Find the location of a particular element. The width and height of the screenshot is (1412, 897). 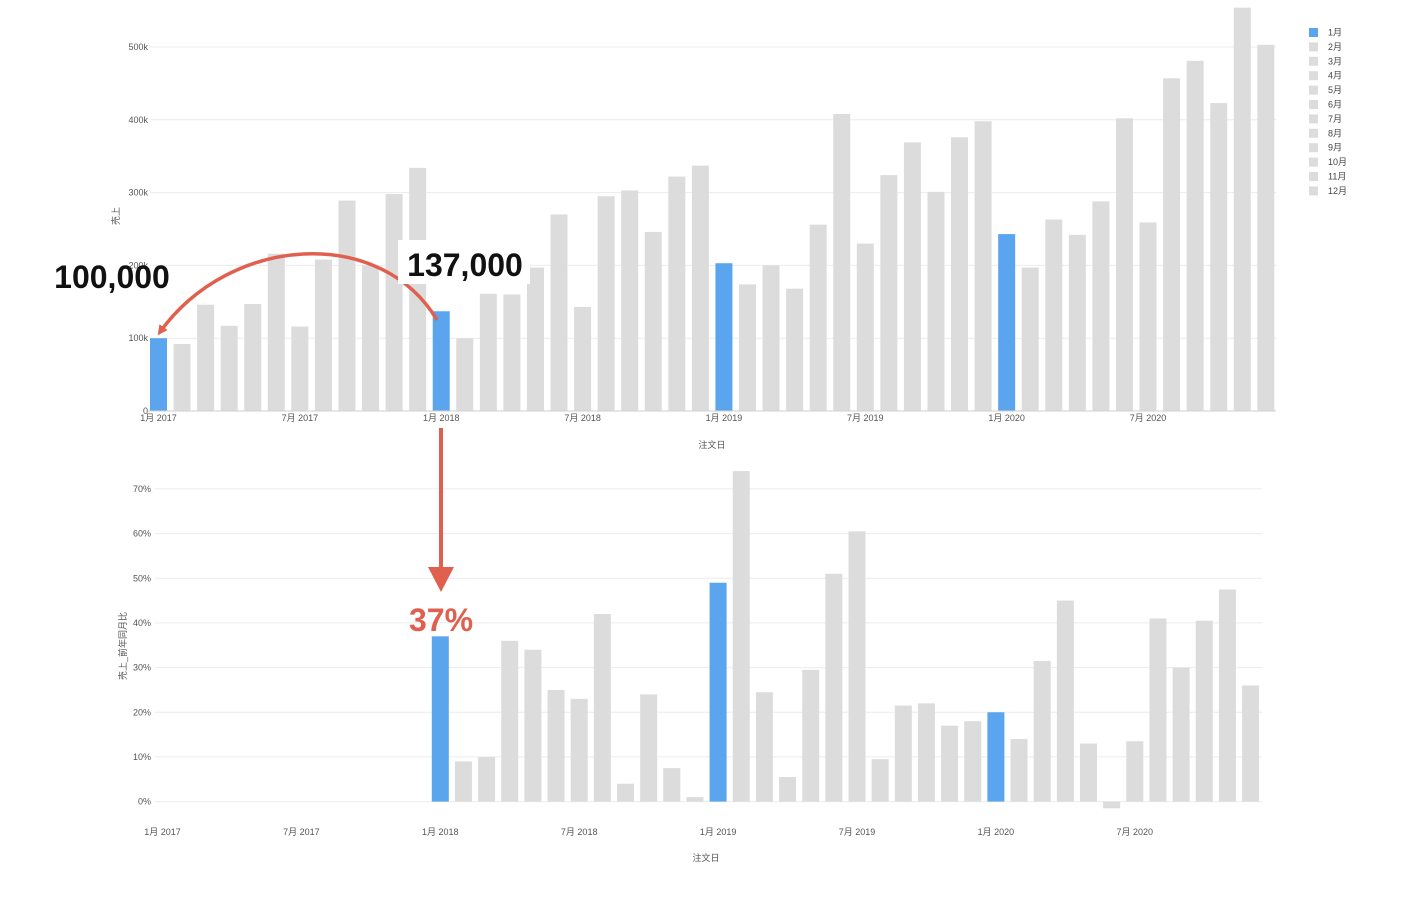

y-tick-label: 50% is located at coordinates (142, 578).